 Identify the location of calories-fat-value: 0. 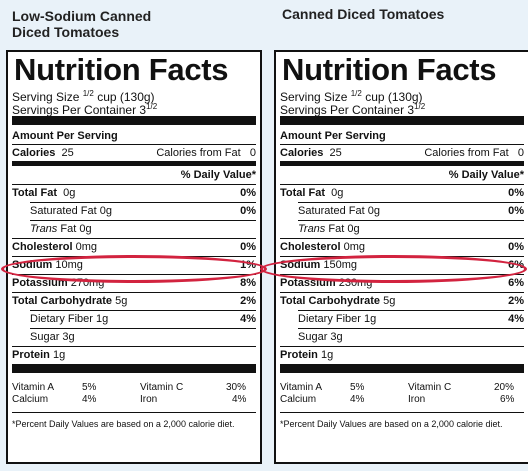
(252, 153).